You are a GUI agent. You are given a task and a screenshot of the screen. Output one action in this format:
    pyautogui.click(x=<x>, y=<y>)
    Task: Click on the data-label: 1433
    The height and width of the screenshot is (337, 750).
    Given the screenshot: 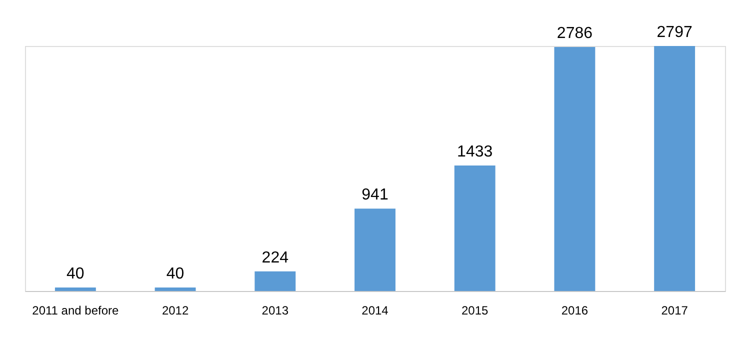 What is the action you would take?
    pyautogui.click(x=475, y=151)
    